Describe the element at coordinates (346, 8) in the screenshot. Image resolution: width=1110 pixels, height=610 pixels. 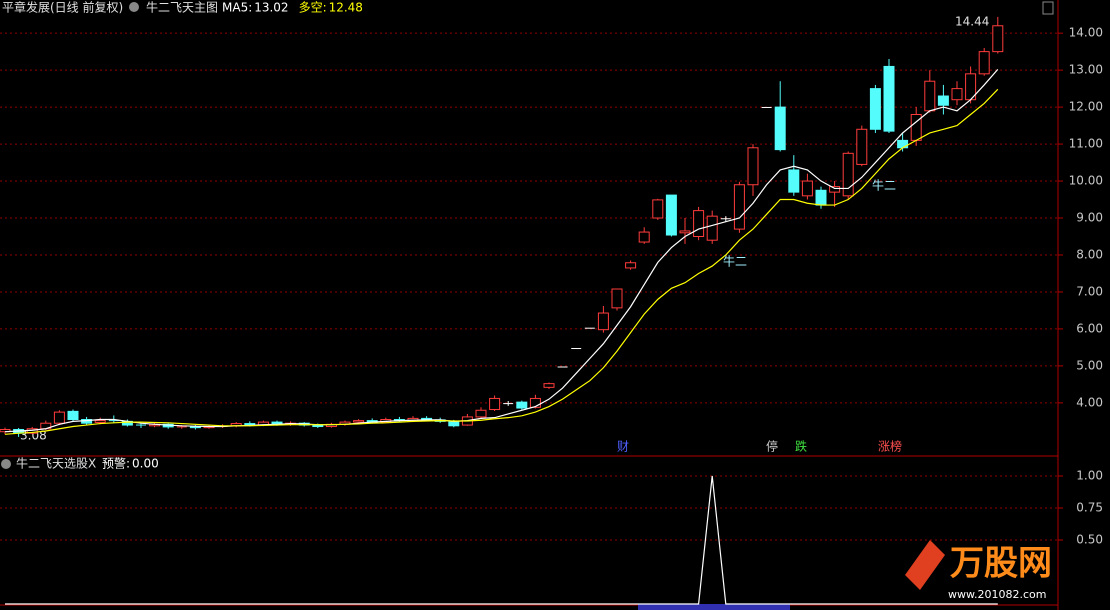
I see `legend-value: 12.48` at that location.